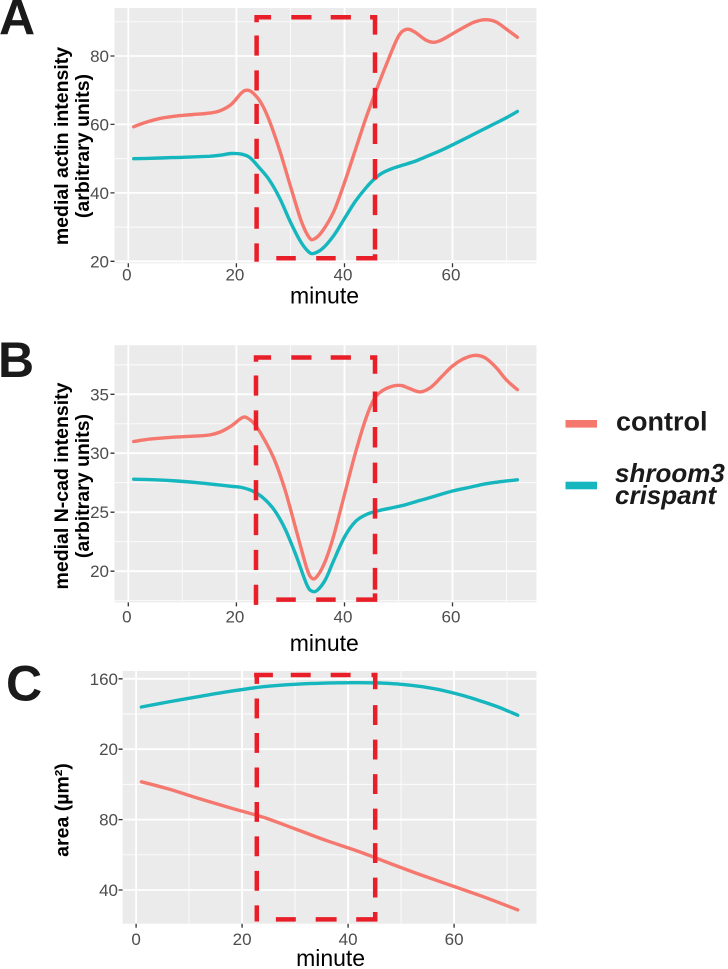  Describe the element at coordinates (104, 679) in the screenshot. I see `svg-text: 160` at that location.